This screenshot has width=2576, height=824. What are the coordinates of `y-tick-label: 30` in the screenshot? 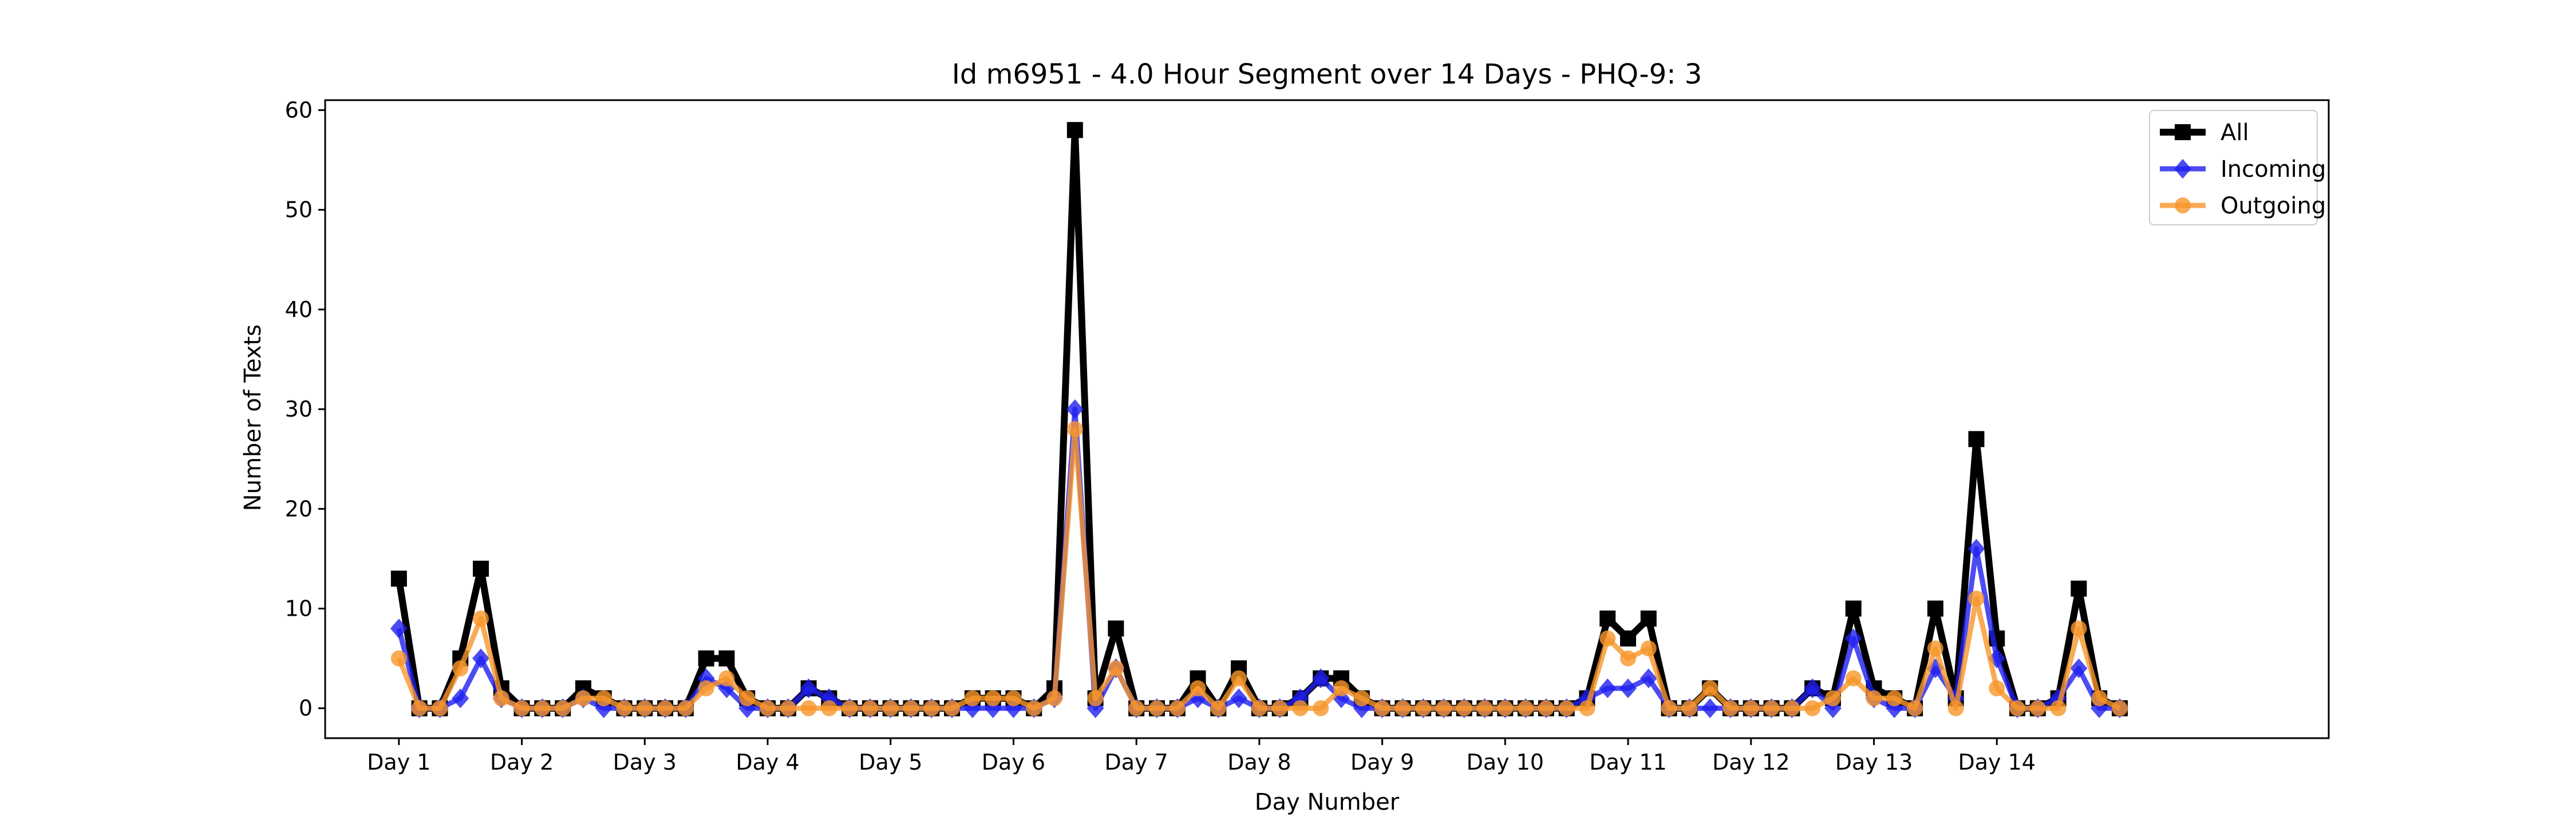 It's located at (299, 409).